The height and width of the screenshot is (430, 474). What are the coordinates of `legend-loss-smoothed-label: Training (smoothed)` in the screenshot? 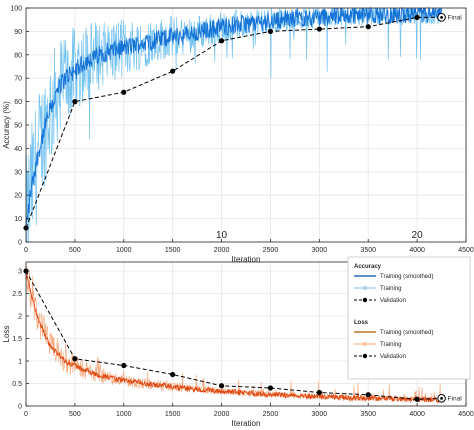 It's located at (406, 333).